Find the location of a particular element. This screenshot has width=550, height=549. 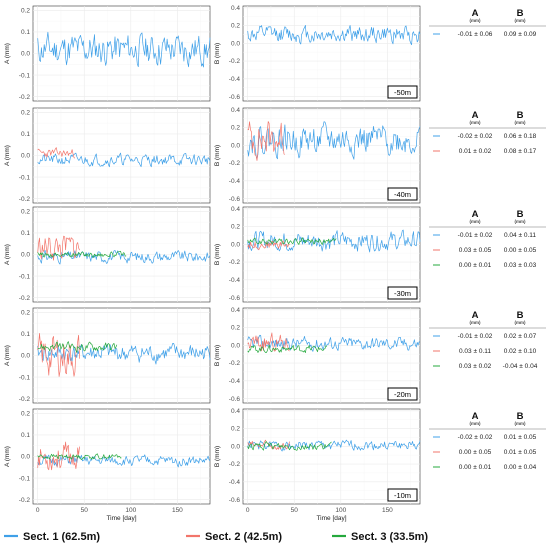

stats-value-b: 0.06 ± 0.18 is located at coordinates (520, 136).